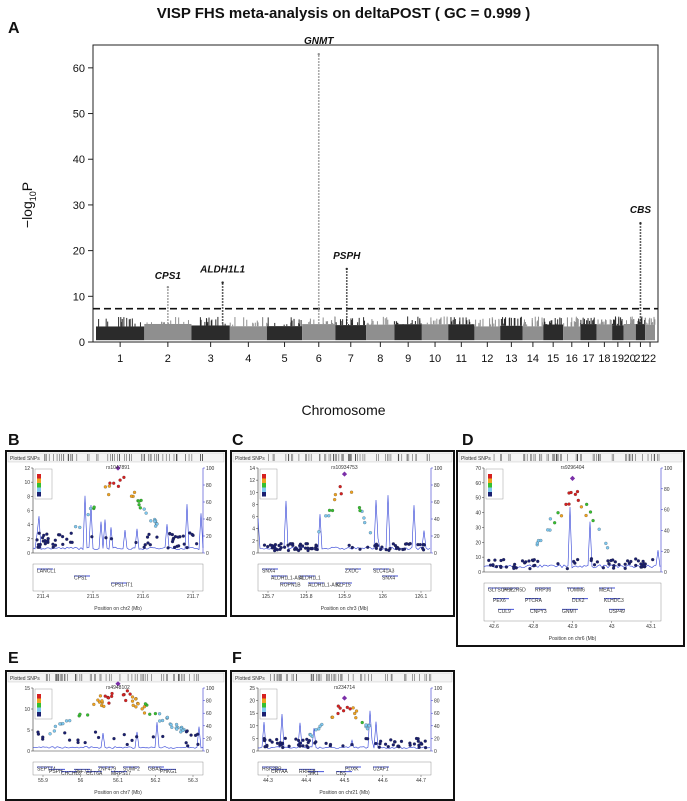 Image resolution: width=687 pixels, height=801 pixels. I want to click on gene-label: PDXK, so click(352, 770).